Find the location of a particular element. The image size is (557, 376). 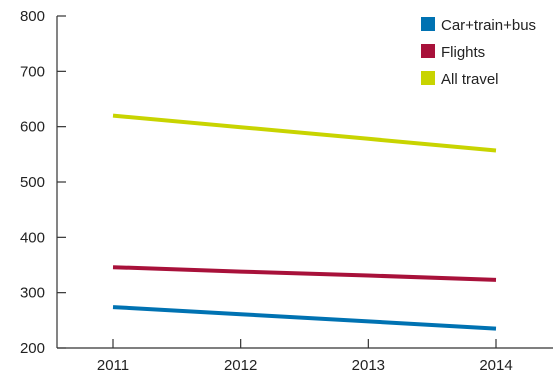

x-axis: 2011 2012 2013 2014 is located at coordinates (305, 356).